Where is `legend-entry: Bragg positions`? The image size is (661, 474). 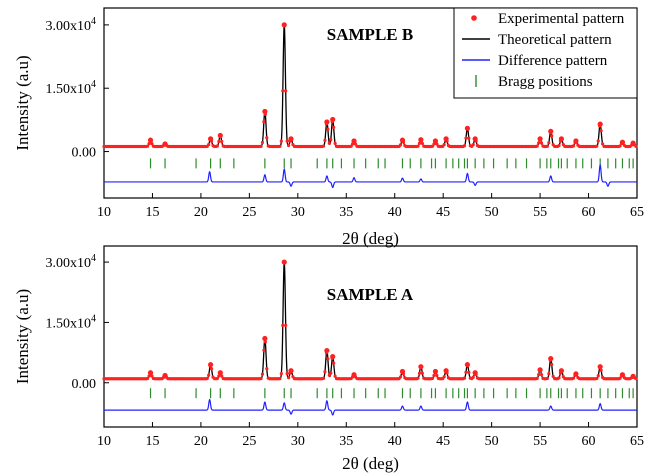 legend-entry: Bragg positions is located at coordinates (534, 82).